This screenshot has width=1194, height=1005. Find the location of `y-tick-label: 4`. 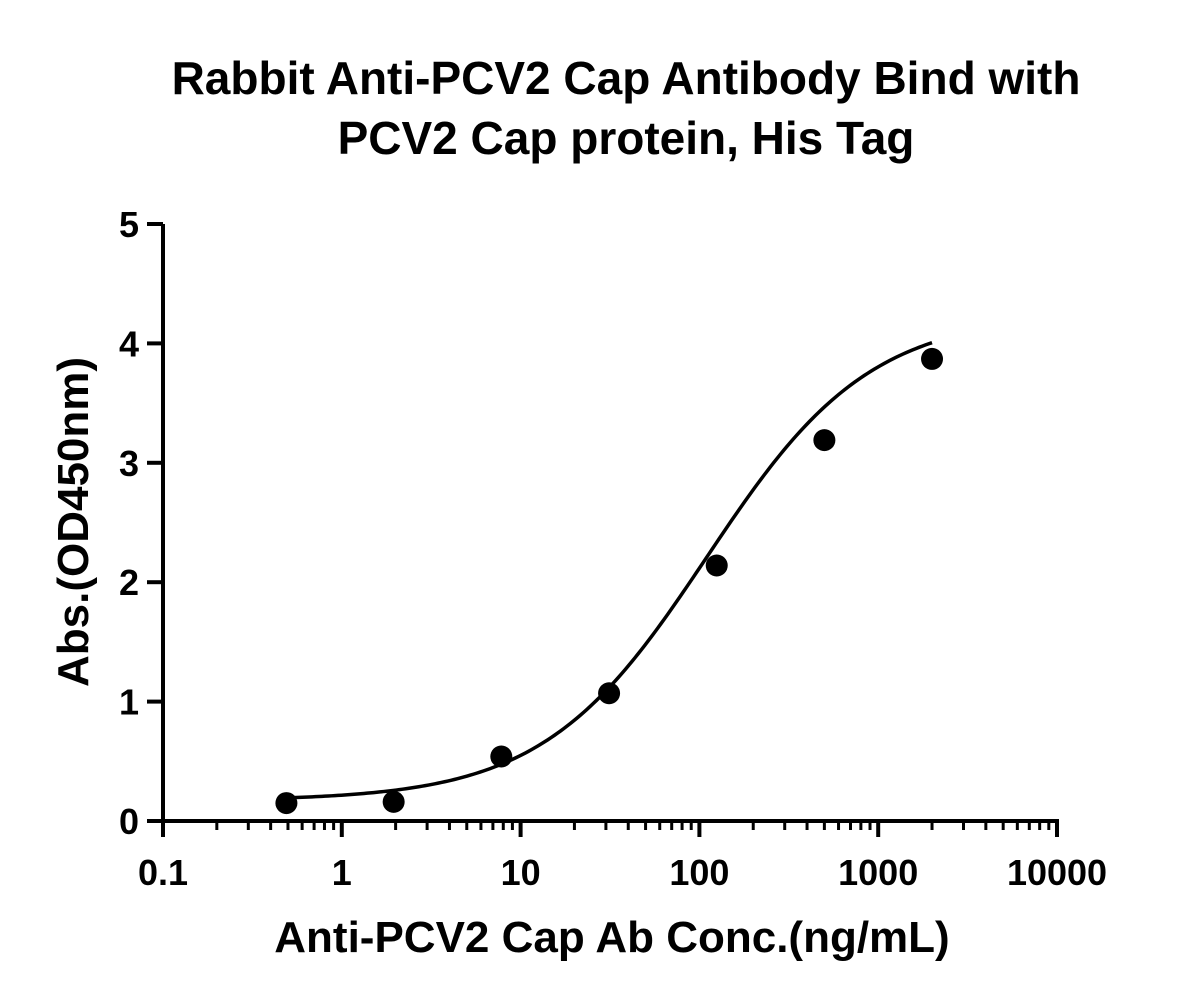

y-tick-label: 4 is located at coordinates (129, 343).